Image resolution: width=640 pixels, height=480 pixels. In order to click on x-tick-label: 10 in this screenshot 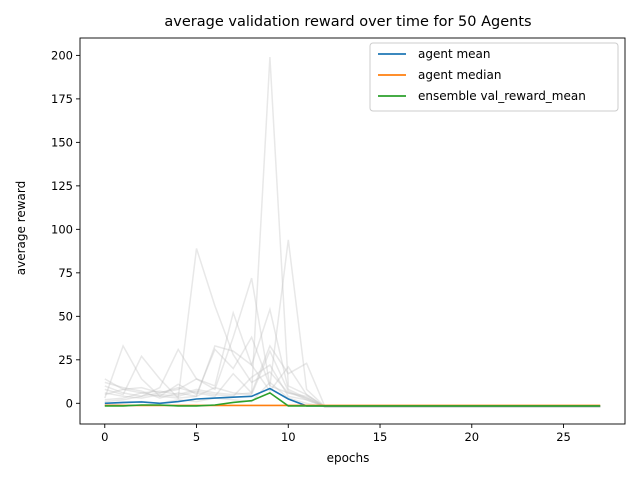, I will do `click(288, 437)`.